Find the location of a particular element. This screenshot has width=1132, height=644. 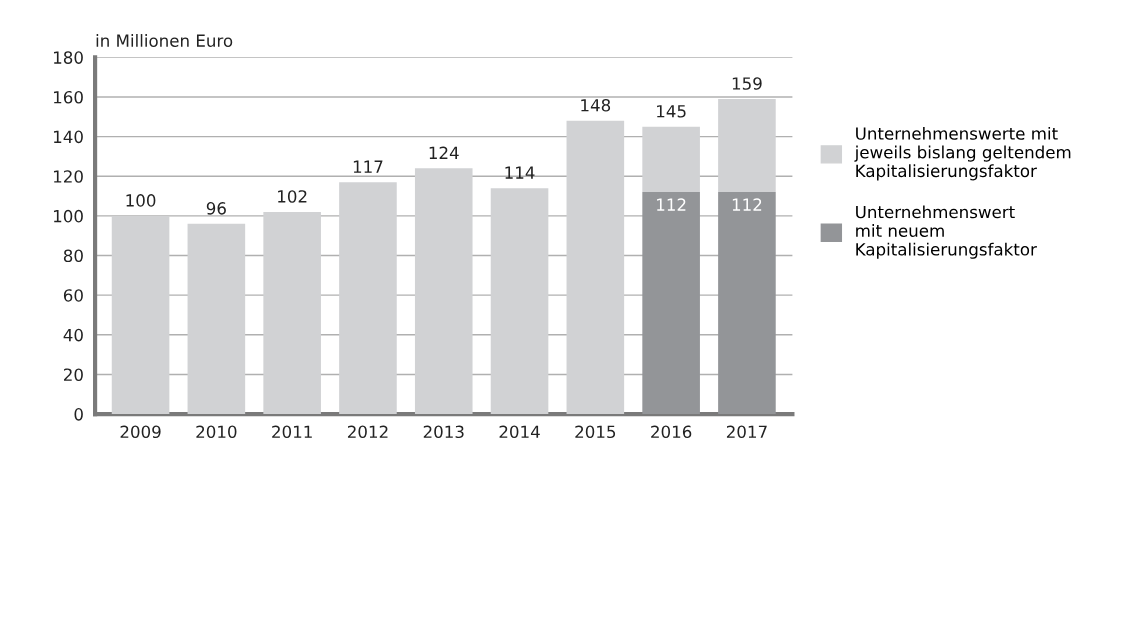

y-axis-title: in Millionen Euro is located at coordinates (164, 40).